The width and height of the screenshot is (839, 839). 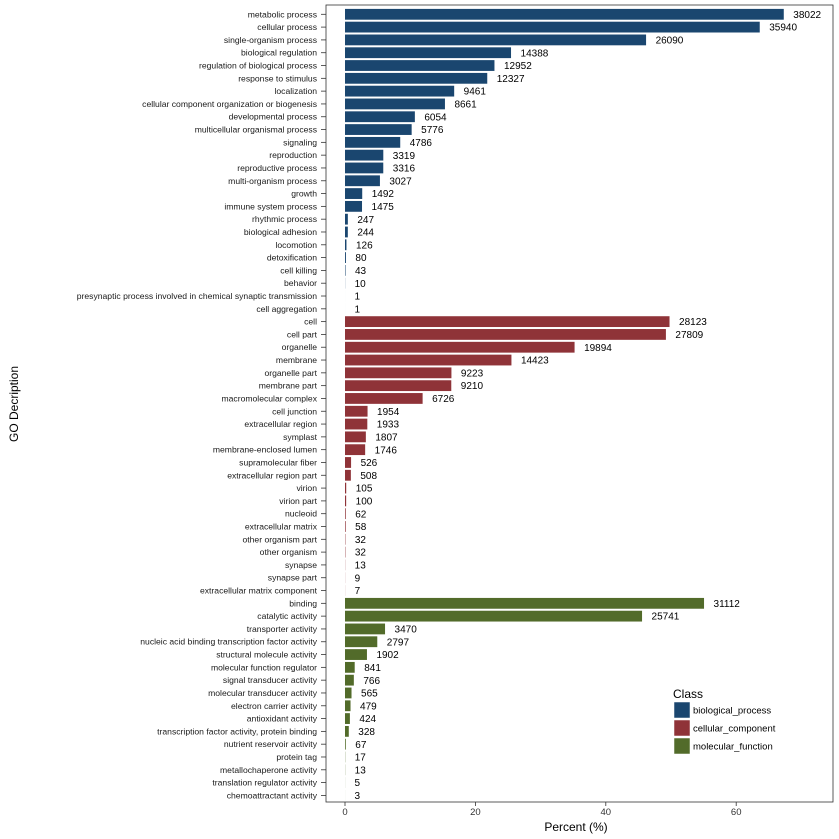 What do you see at coordinates (365, 233) in the screenshot?
I see `value-label-biological-adhesion: 244` at bounding box center [365, 233].